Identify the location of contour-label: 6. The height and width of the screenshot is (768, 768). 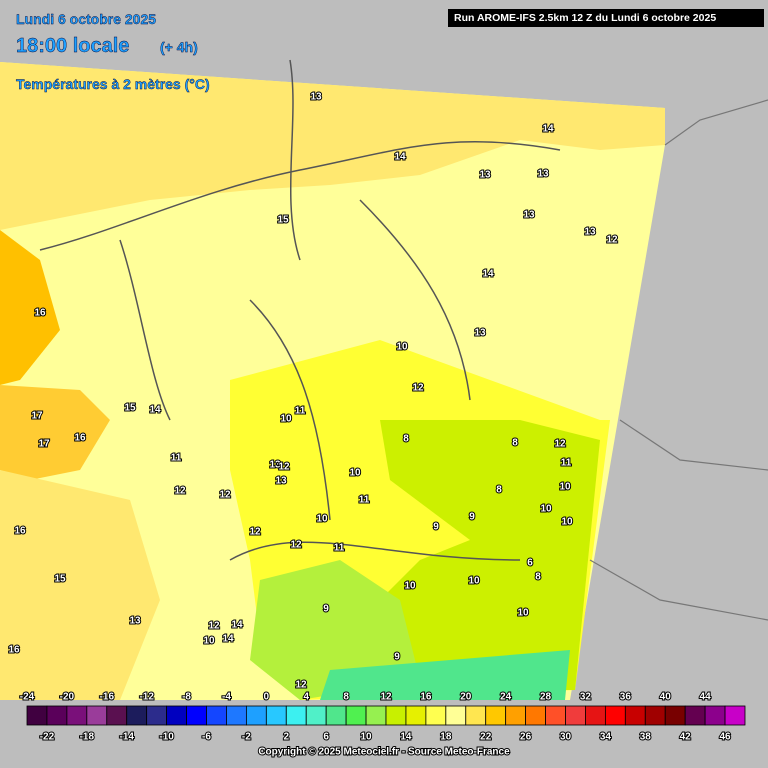
(530, 563).